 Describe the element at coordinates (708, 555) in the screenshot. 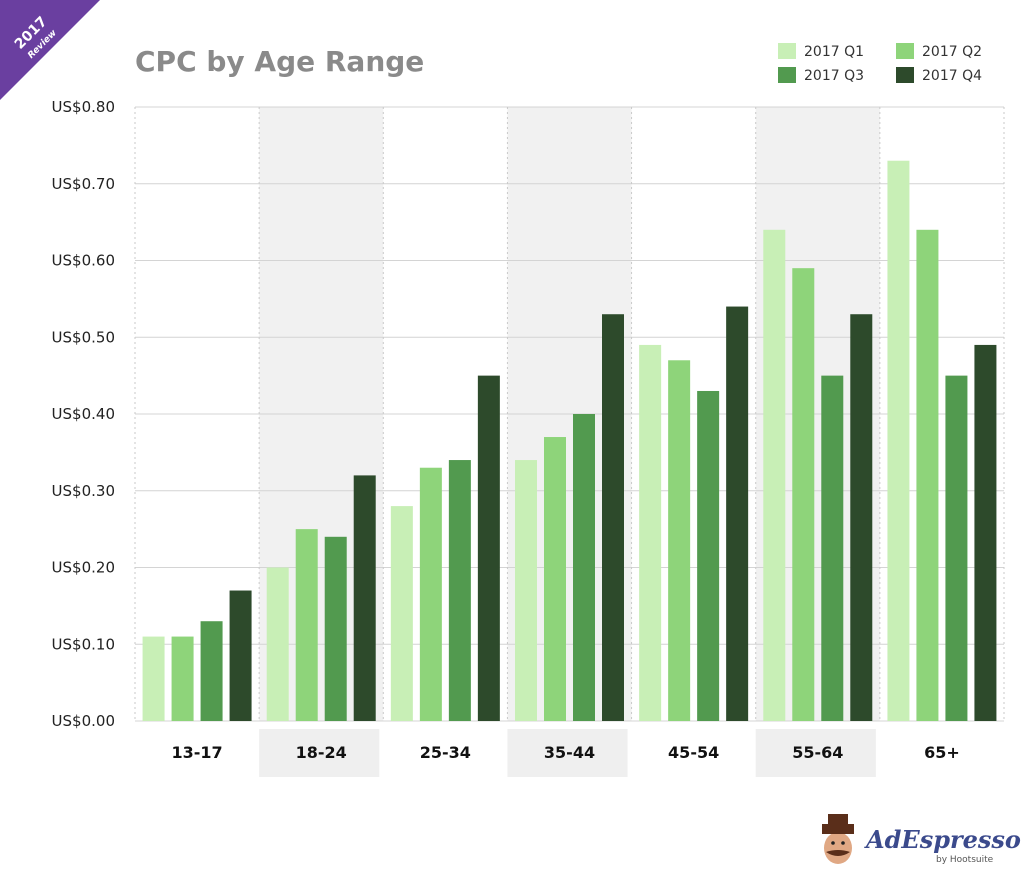

I see `bar-45-54-2017-q3` at that location.